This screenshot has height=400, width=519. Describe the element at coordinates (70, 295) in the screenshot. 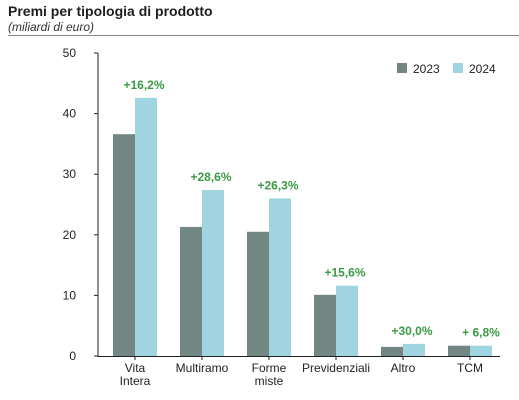

I see `y-tick-label: 10` at that location.